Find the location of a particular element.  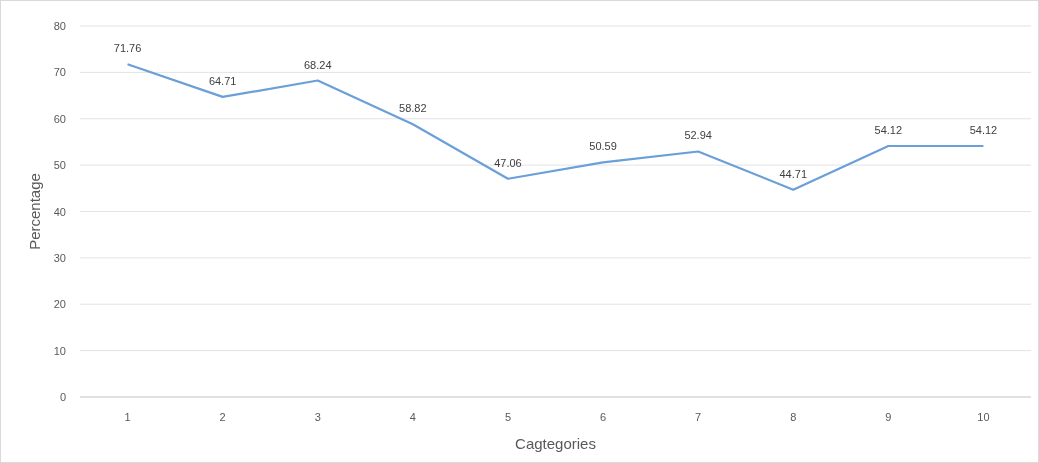

data-label: 64.71 is located at coordinates (222, 80).